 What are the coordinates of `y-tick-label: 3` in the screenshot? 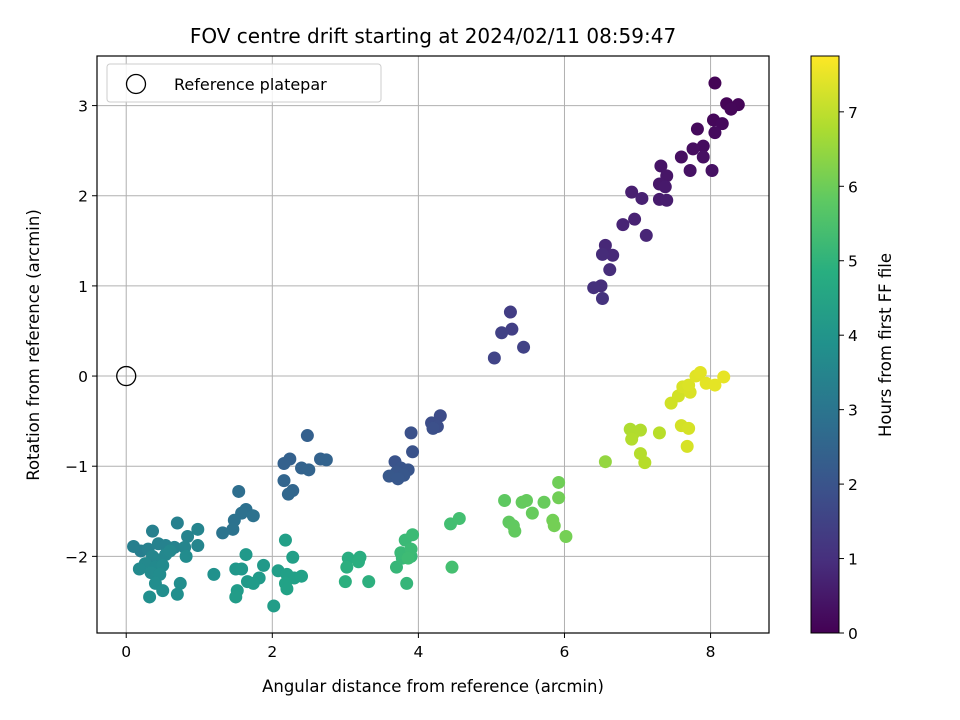 It's located at (83, 107).